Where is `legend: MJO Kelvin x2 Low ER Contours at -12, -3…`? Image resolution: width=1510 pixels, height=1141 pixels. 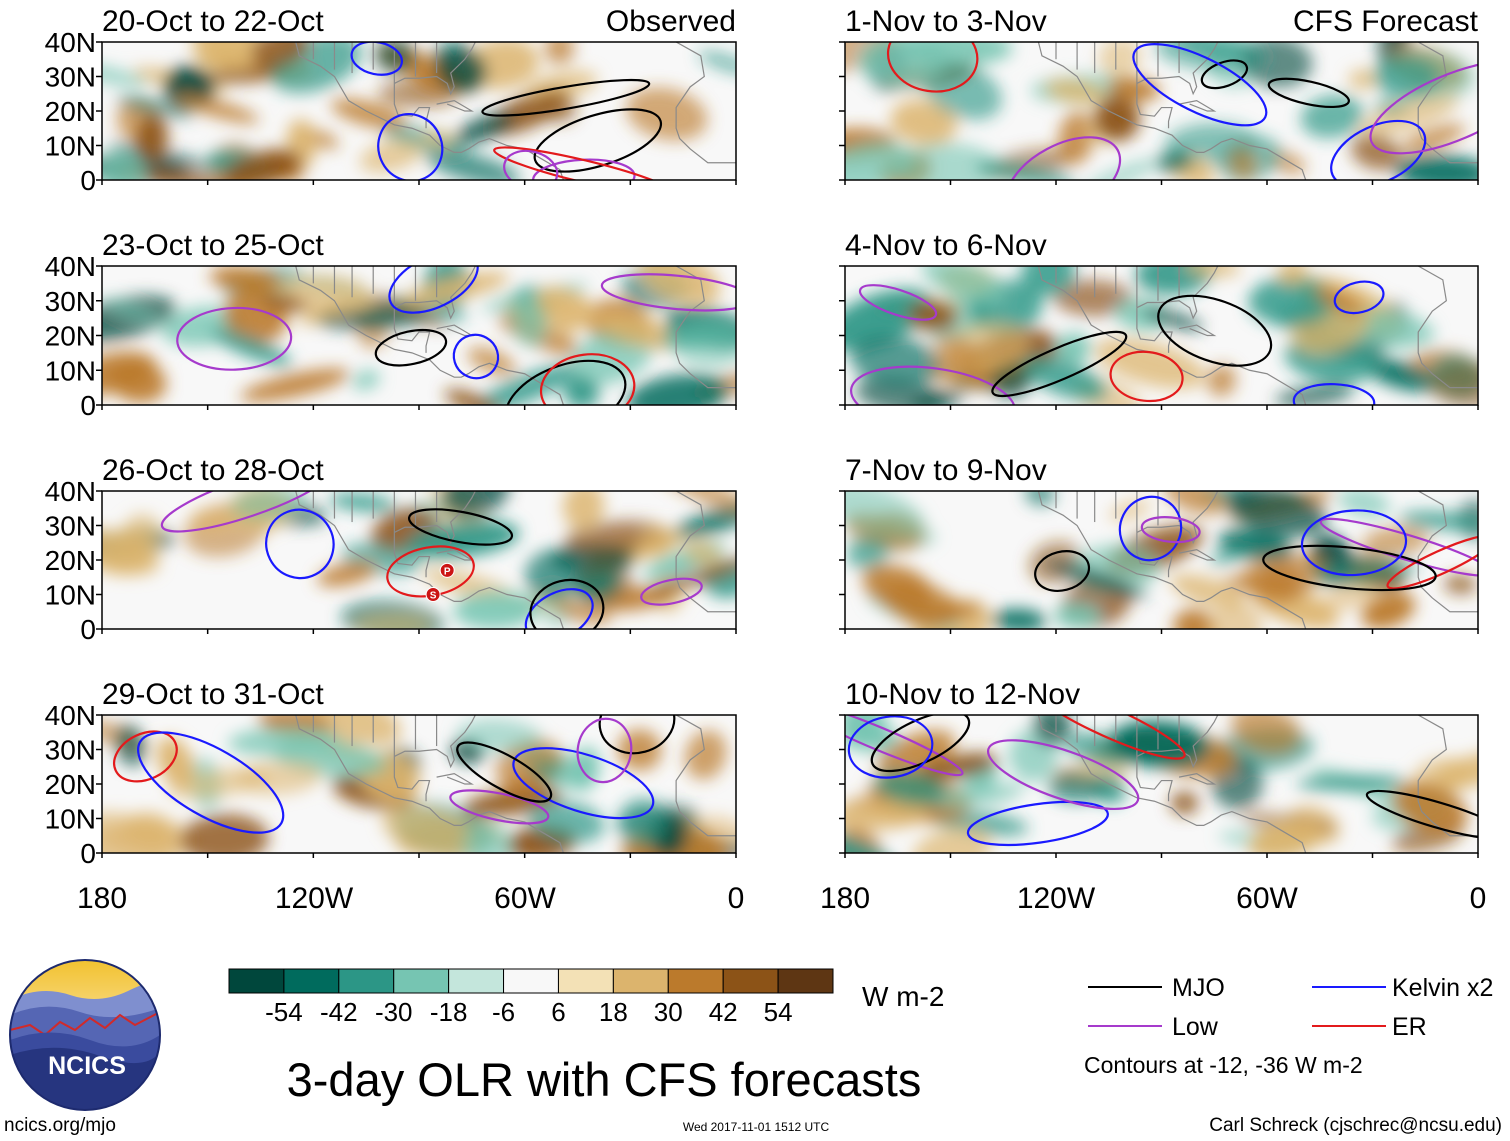 legend: MJO Kelvin x2 Low ER Contours at -12, -3… is located at coordinates (1288, 1026).